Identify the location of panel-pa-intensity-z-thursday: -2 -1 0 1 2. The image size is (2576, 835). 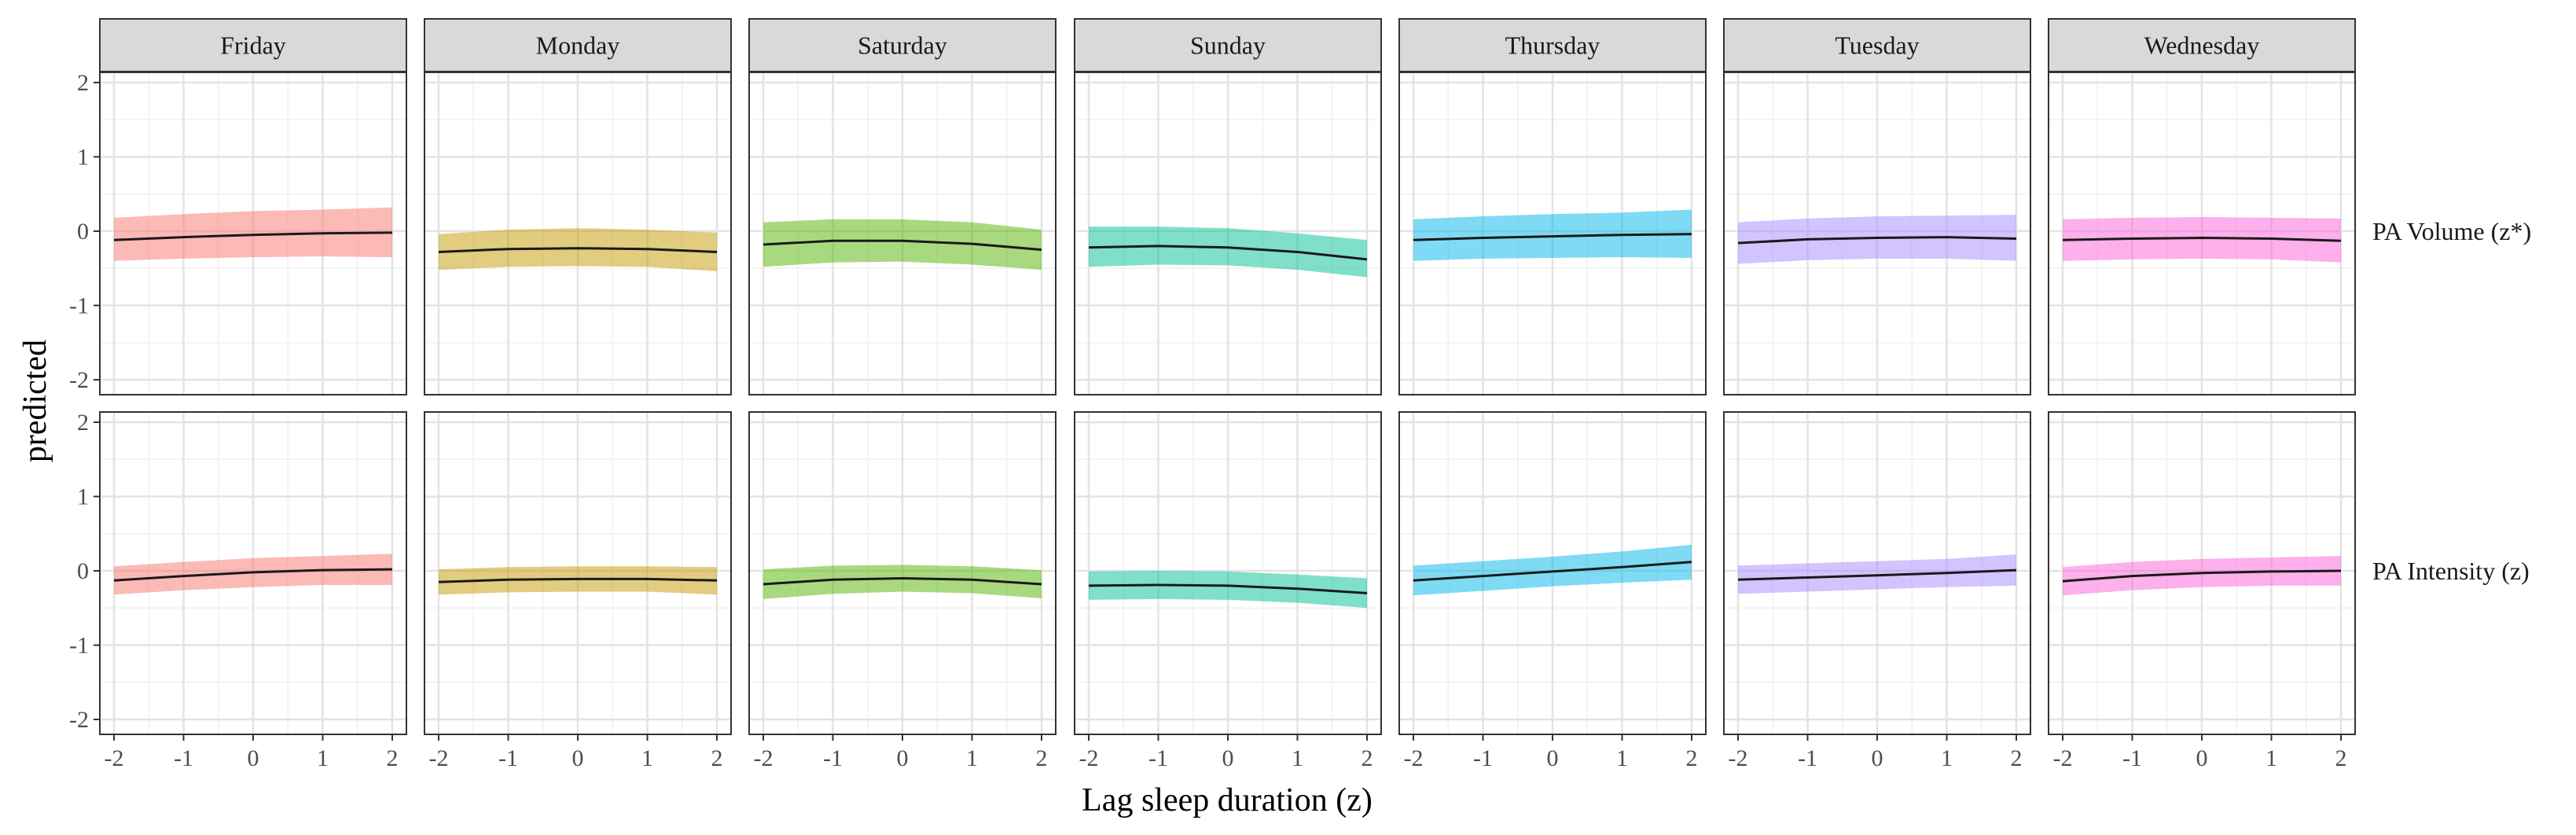
(1552, 591).